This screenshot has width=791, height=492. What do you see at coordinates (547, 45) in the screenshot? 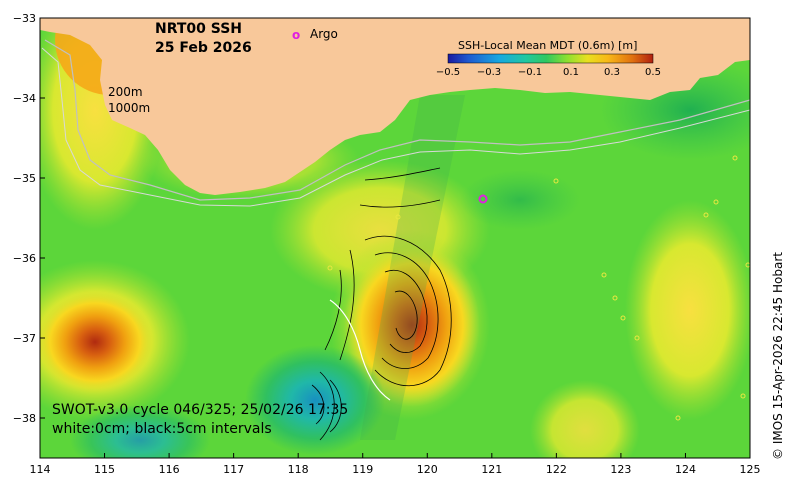
I see `colorbar-label: SSH-Local Mean MDT (0.6m) [m]` at bounding box center [547, 45].